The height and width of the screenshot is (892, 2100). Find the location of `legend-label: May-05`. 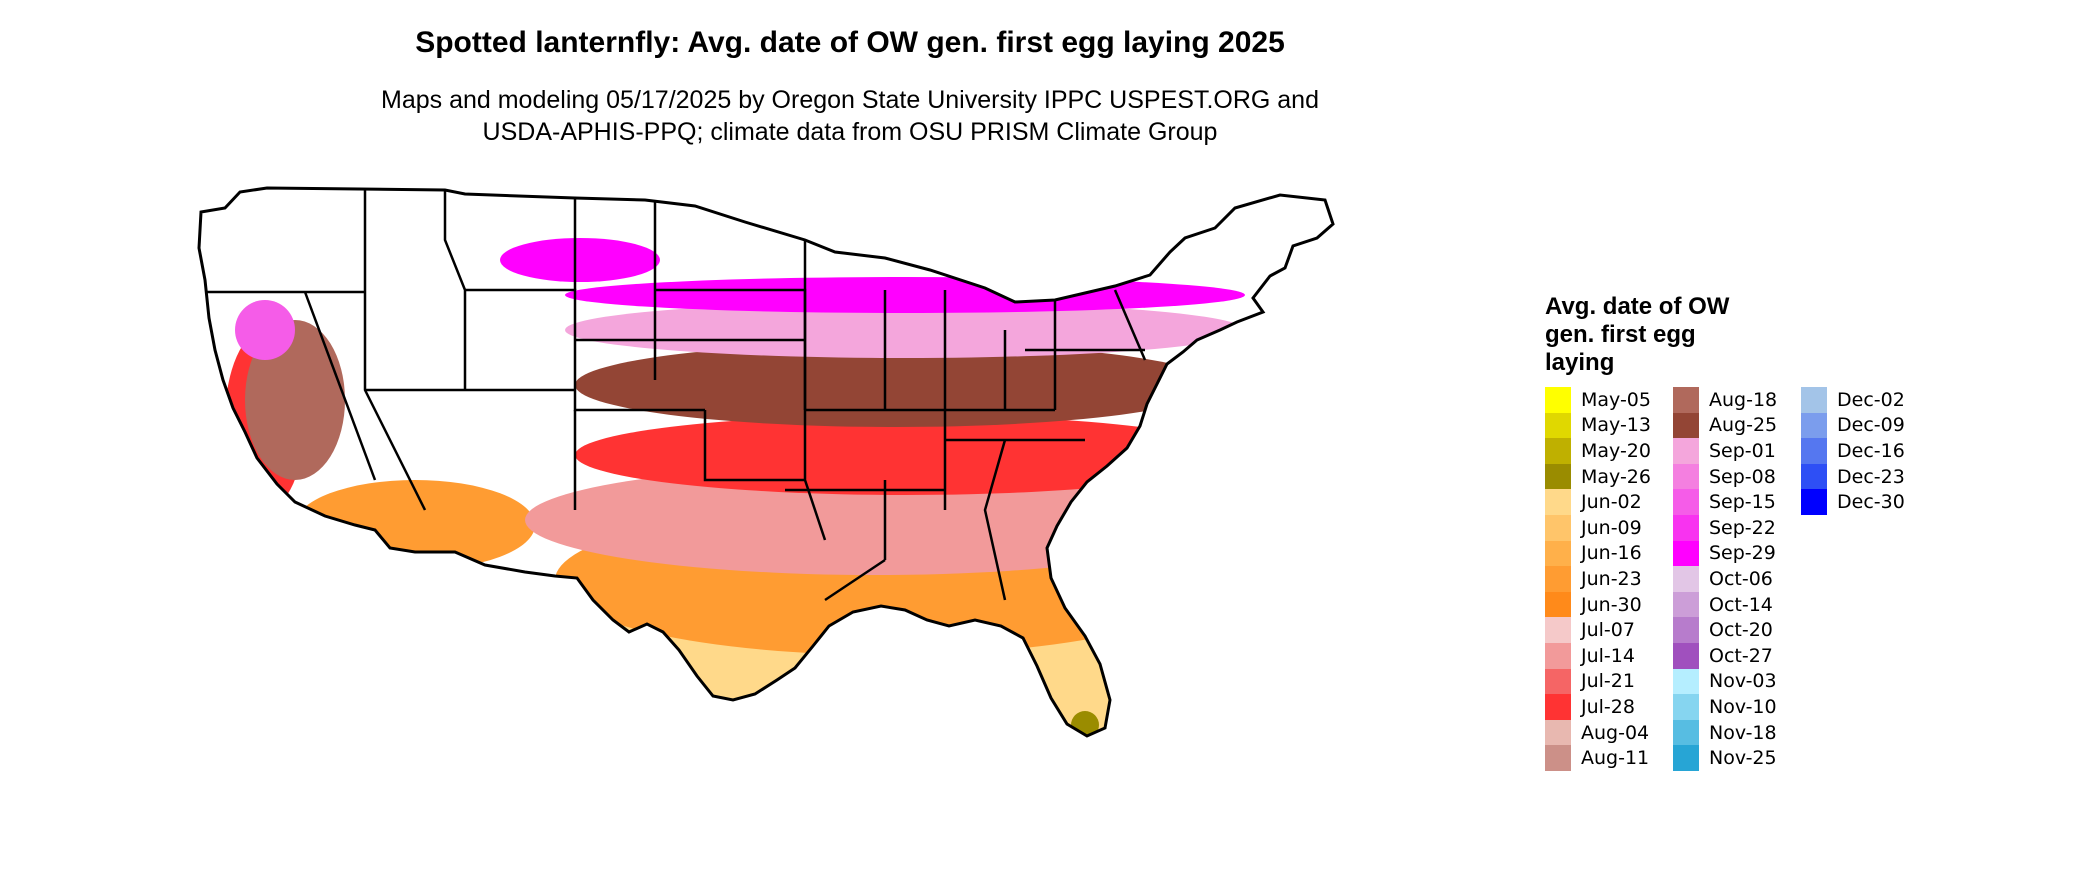

legend-label: May-05 is located at coordinates (1616, 399).